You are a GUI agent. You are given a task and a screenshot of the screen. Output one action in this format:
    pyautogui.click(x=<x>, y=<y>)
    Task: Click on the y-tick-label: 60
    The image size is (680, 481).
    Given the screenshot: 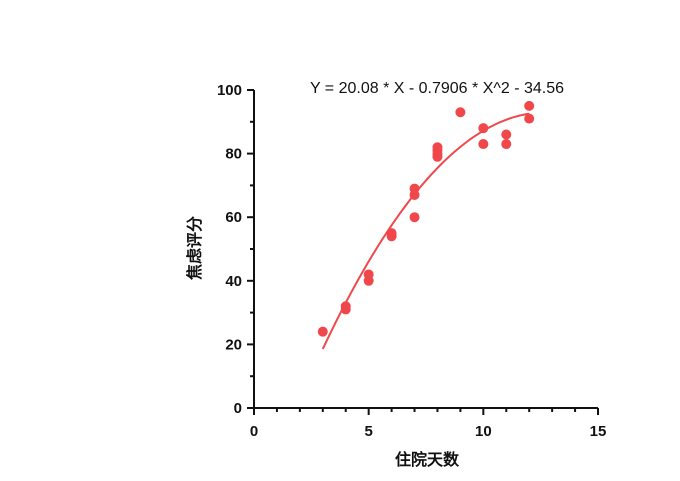 What is the action you would take?
    pyautogui.click(x=233, y=217)
    